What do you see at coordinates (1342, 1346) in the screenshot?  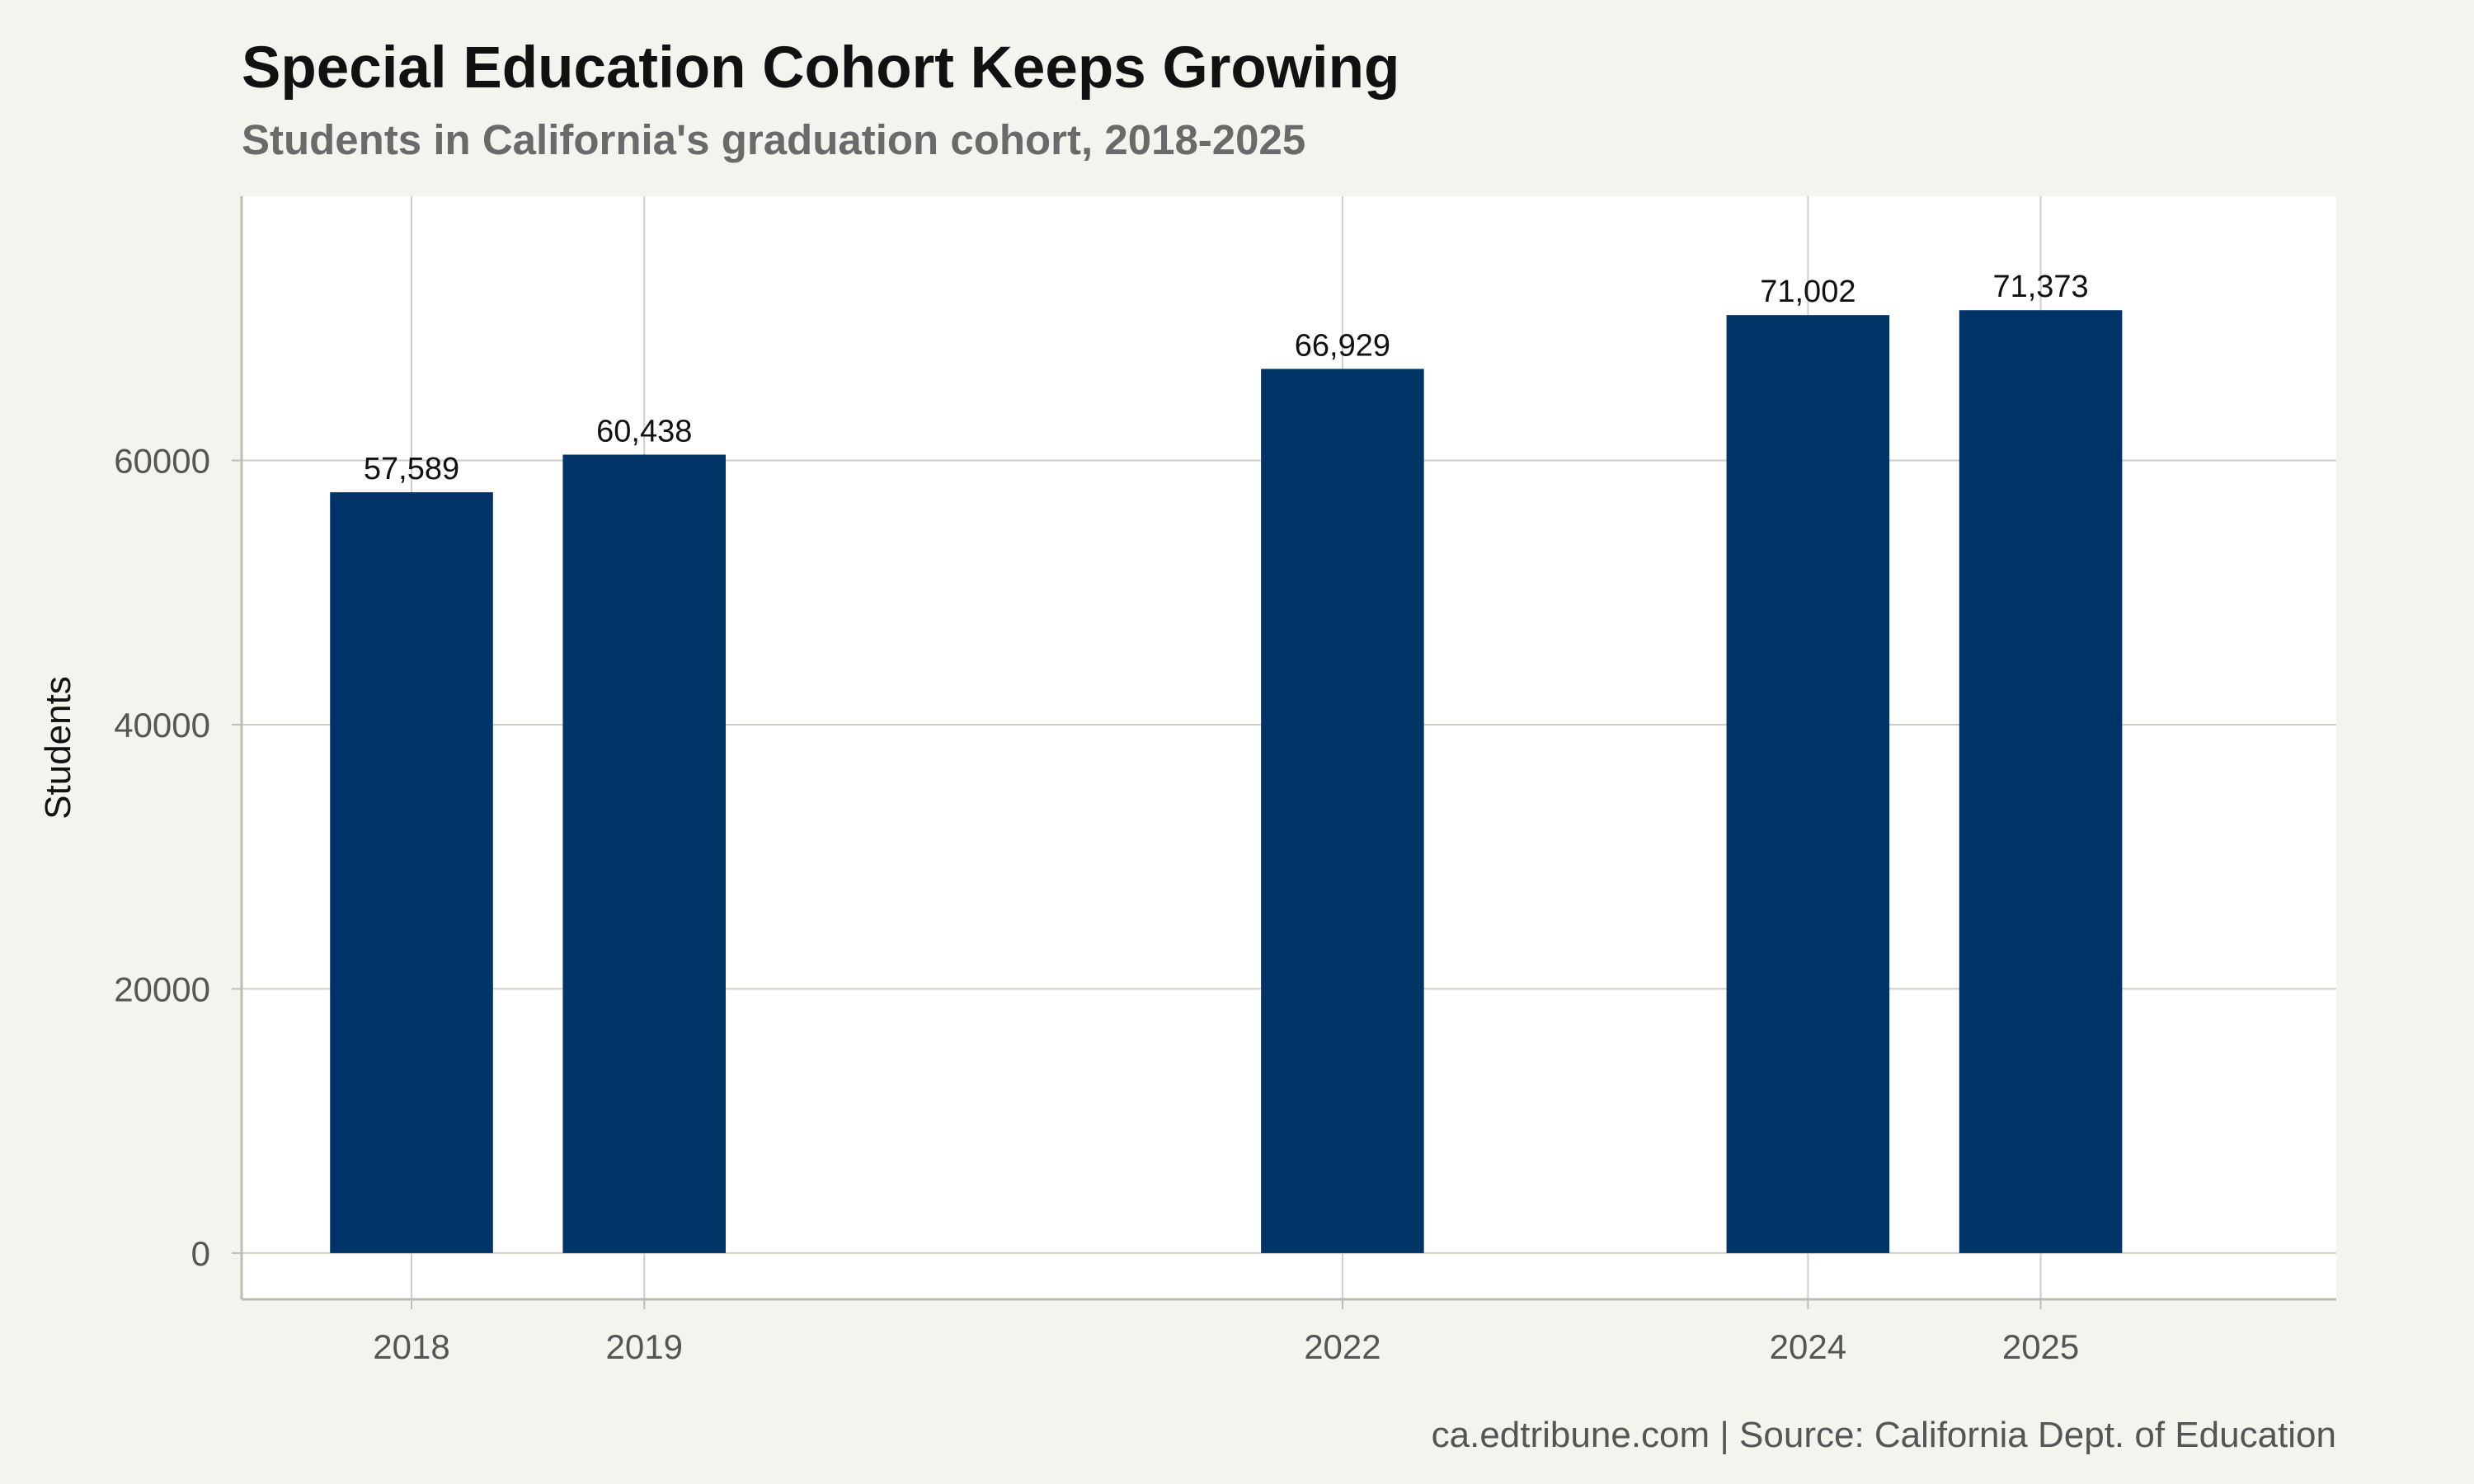 I see `x-tick-label: 2022` at bounding box center [1342, 1346].